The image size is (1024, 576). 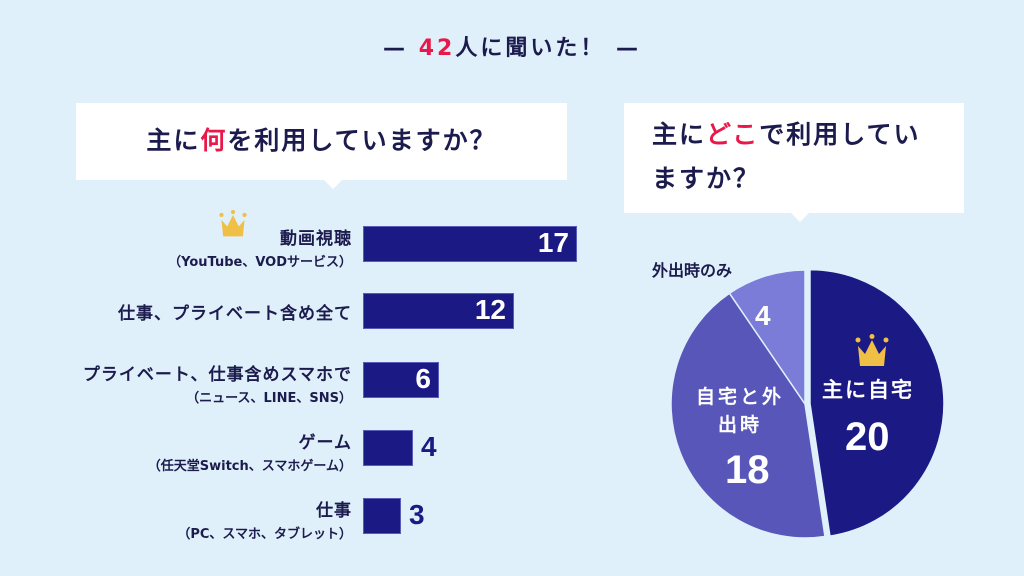 I want to click on category-name: プライベート、仕事含めスマホで, so click(x=217, y=375).